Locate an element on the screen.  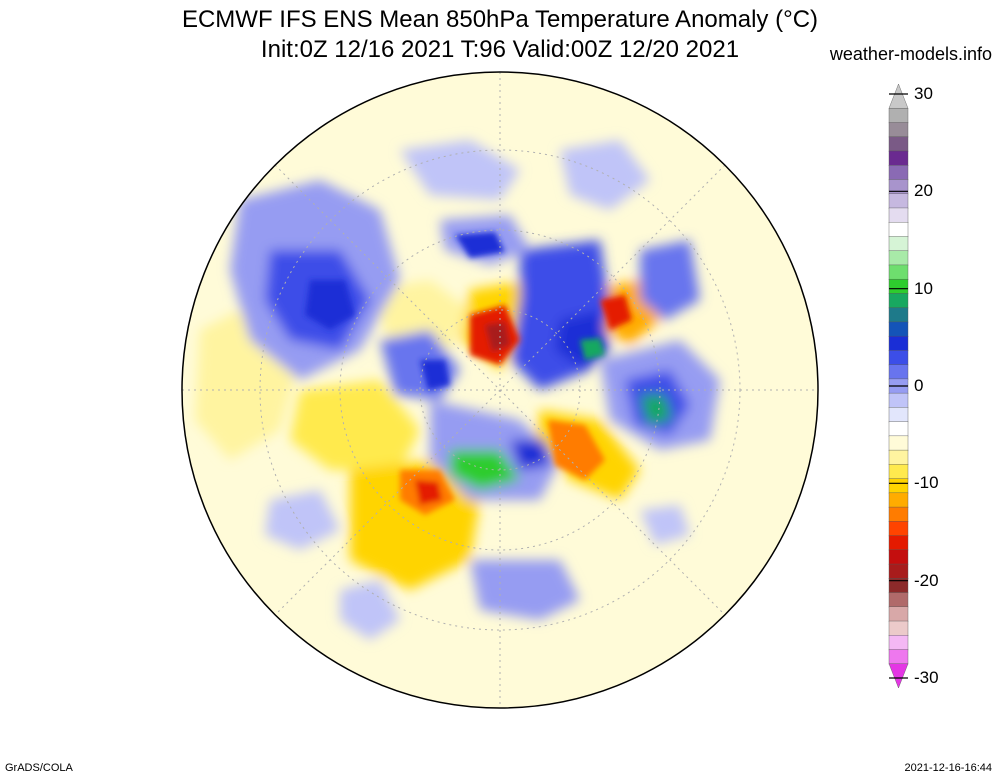
colorbar-swatches is located at coordinates (898, 386).